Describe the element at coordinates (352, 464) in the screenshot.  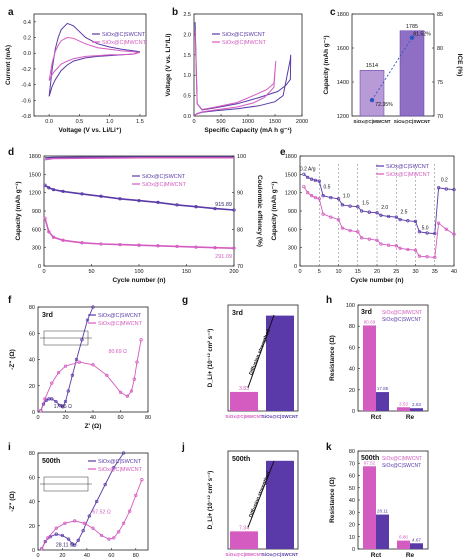
I see `resistance-500th-ytick-label: 70` at that location.